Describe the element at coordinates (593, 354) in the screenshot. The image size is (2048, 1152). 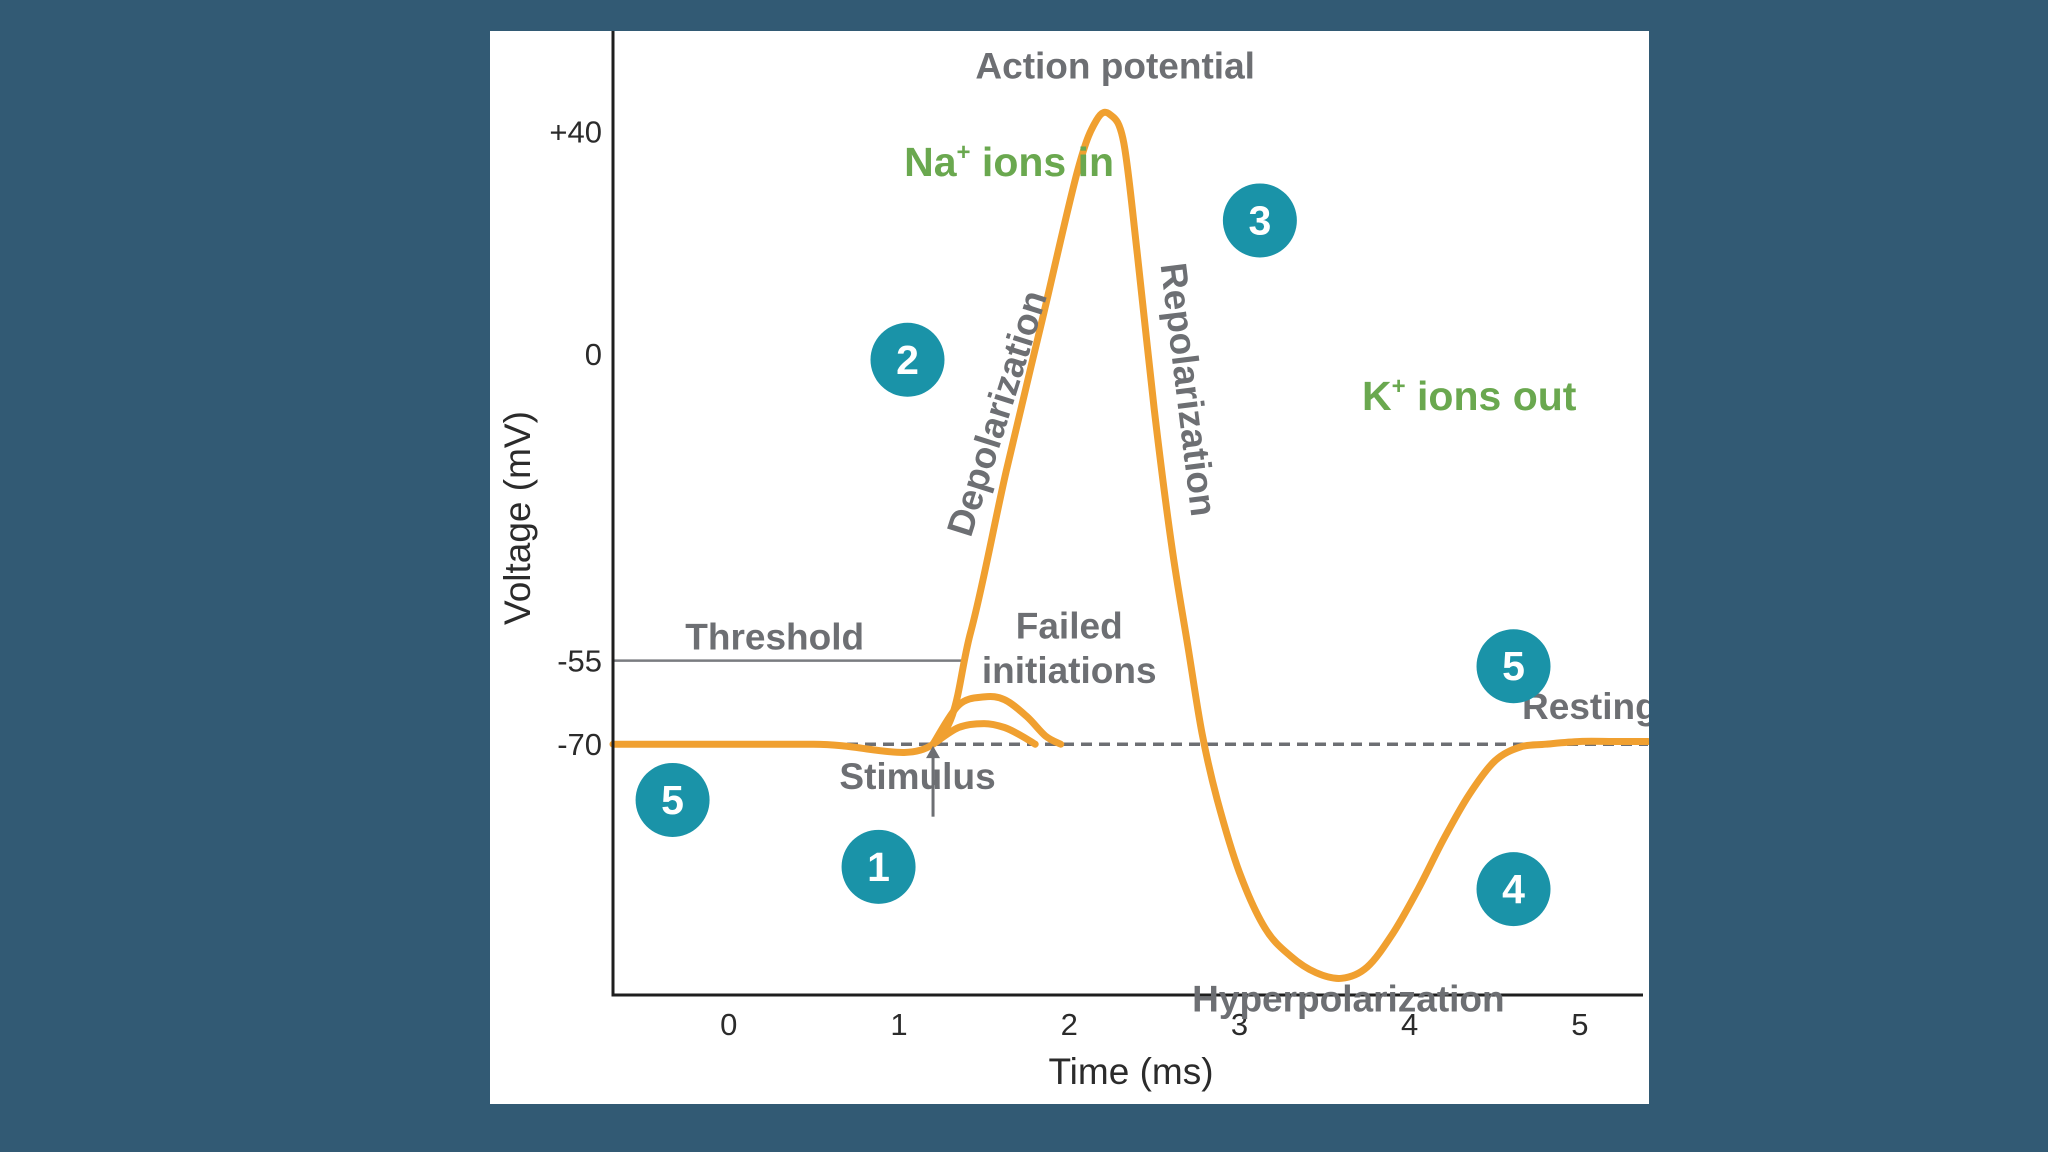
I see `y-tick-label: 0` at that location.